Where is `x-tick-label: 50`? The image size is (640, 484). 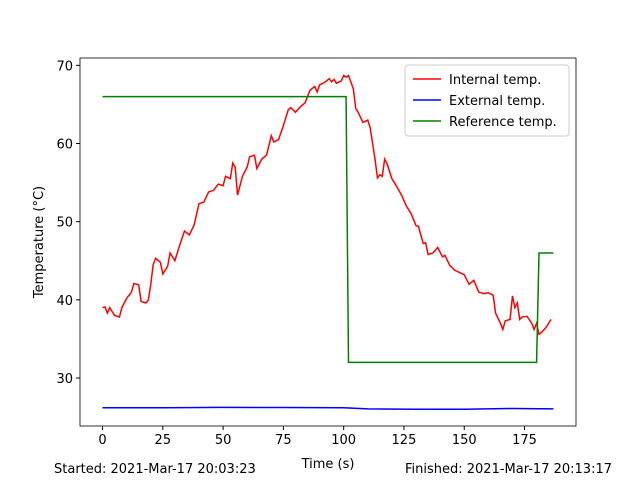
x-tick-label: 50 is located at coordinates (223, 440).